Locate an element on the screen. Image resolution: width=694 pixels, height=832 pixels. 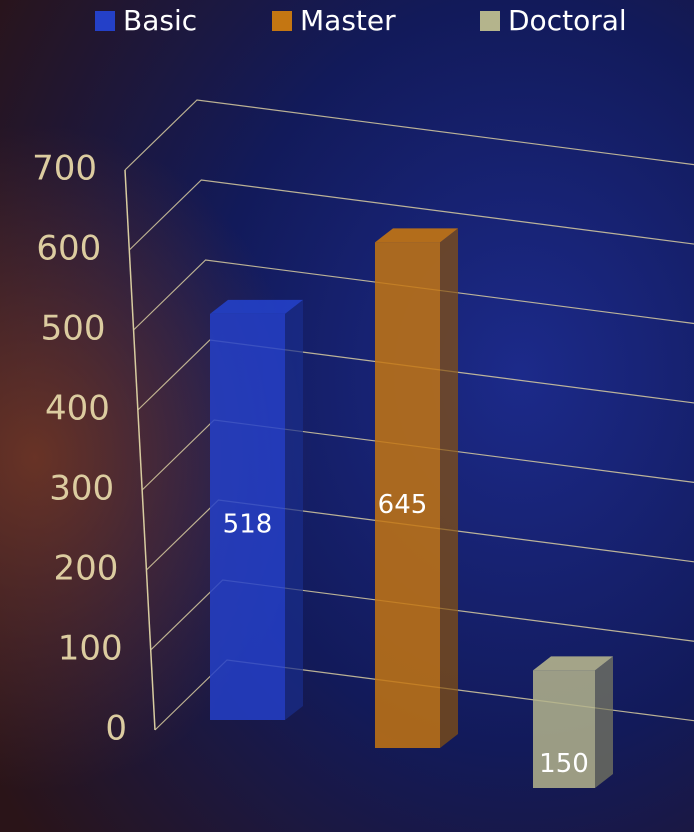
y-tick-label: 0 is located at coordinates (116, 729).